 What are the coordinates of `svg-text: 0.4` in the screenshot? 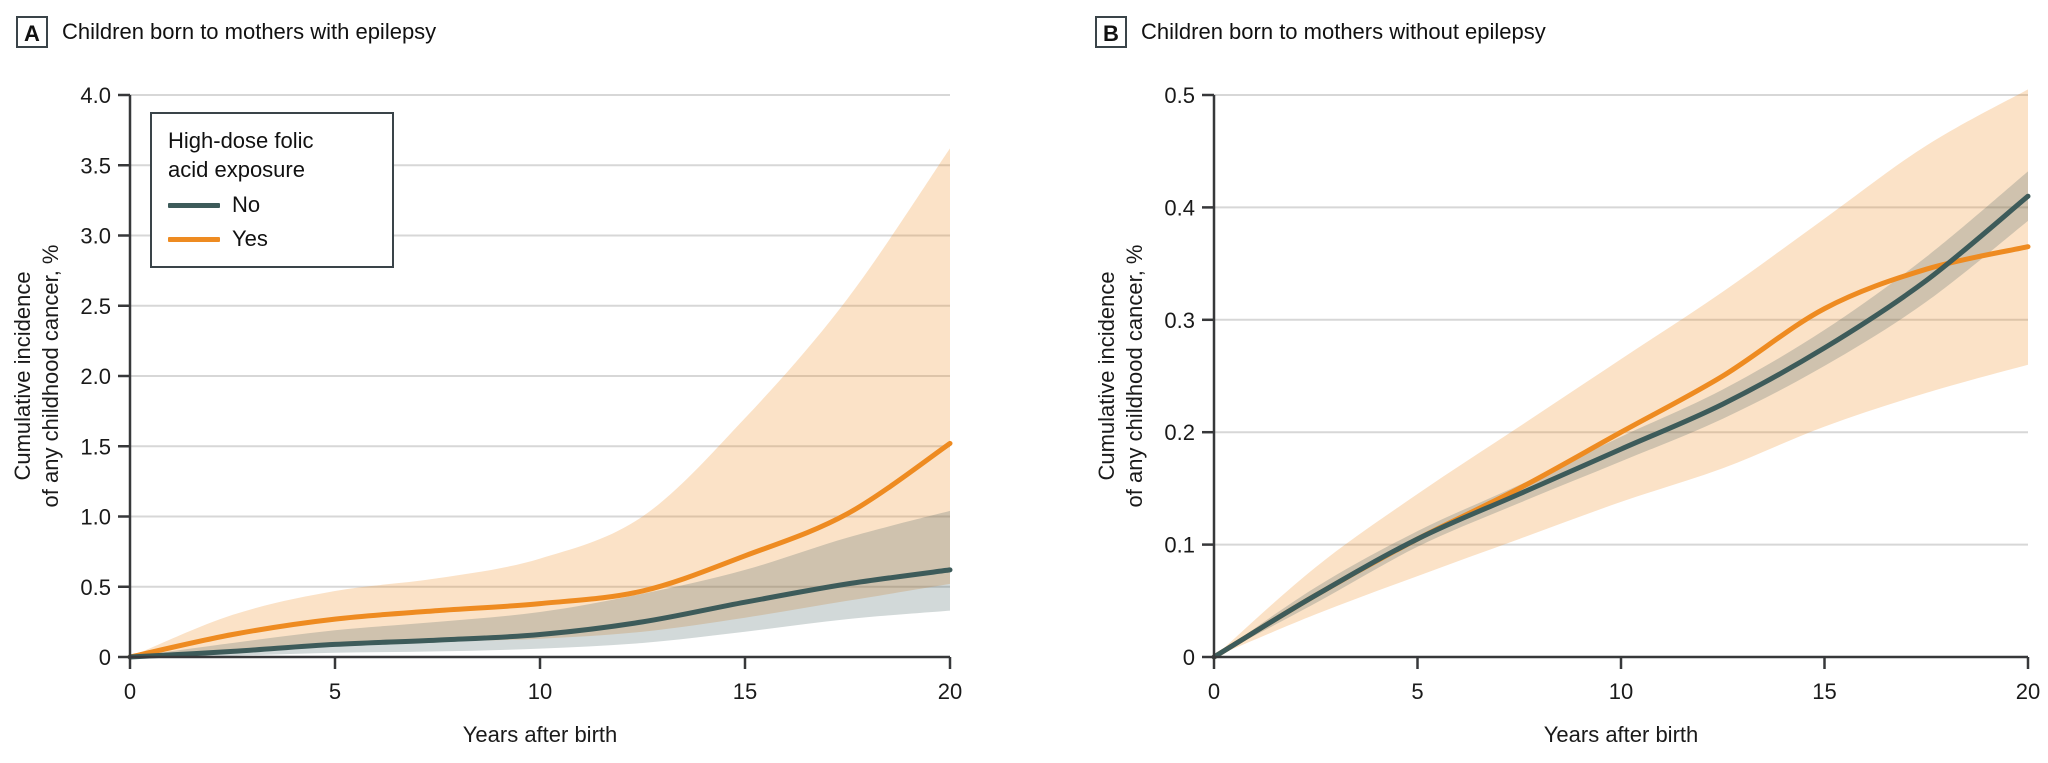 It's located at (1179, 207).